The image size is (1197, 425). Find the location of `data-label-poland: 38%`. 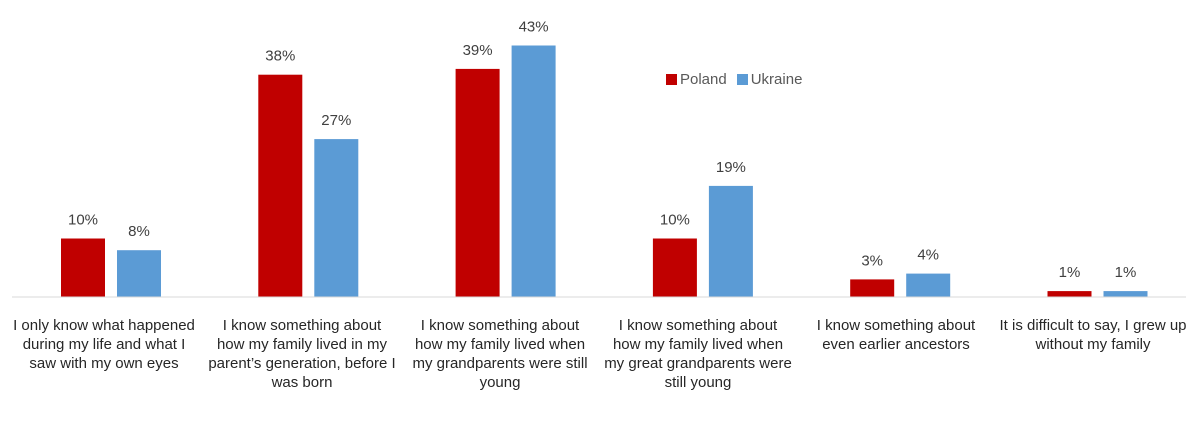

data-label-poland: 38% is located at coordinates (280, 56).